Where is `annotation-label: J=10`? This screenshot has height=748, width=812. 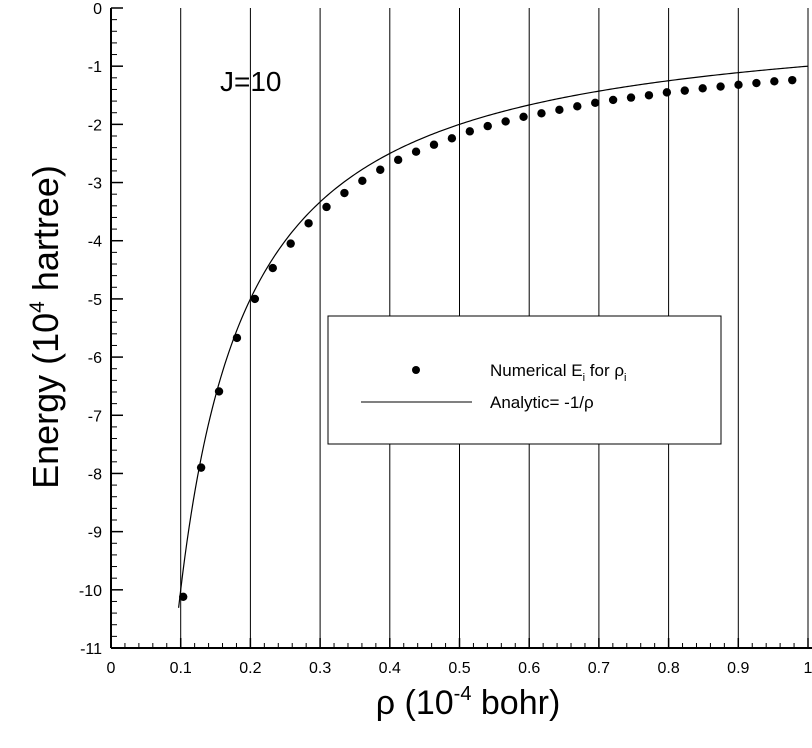 annotation-label: J=10 is located at coordinates (251, 81).